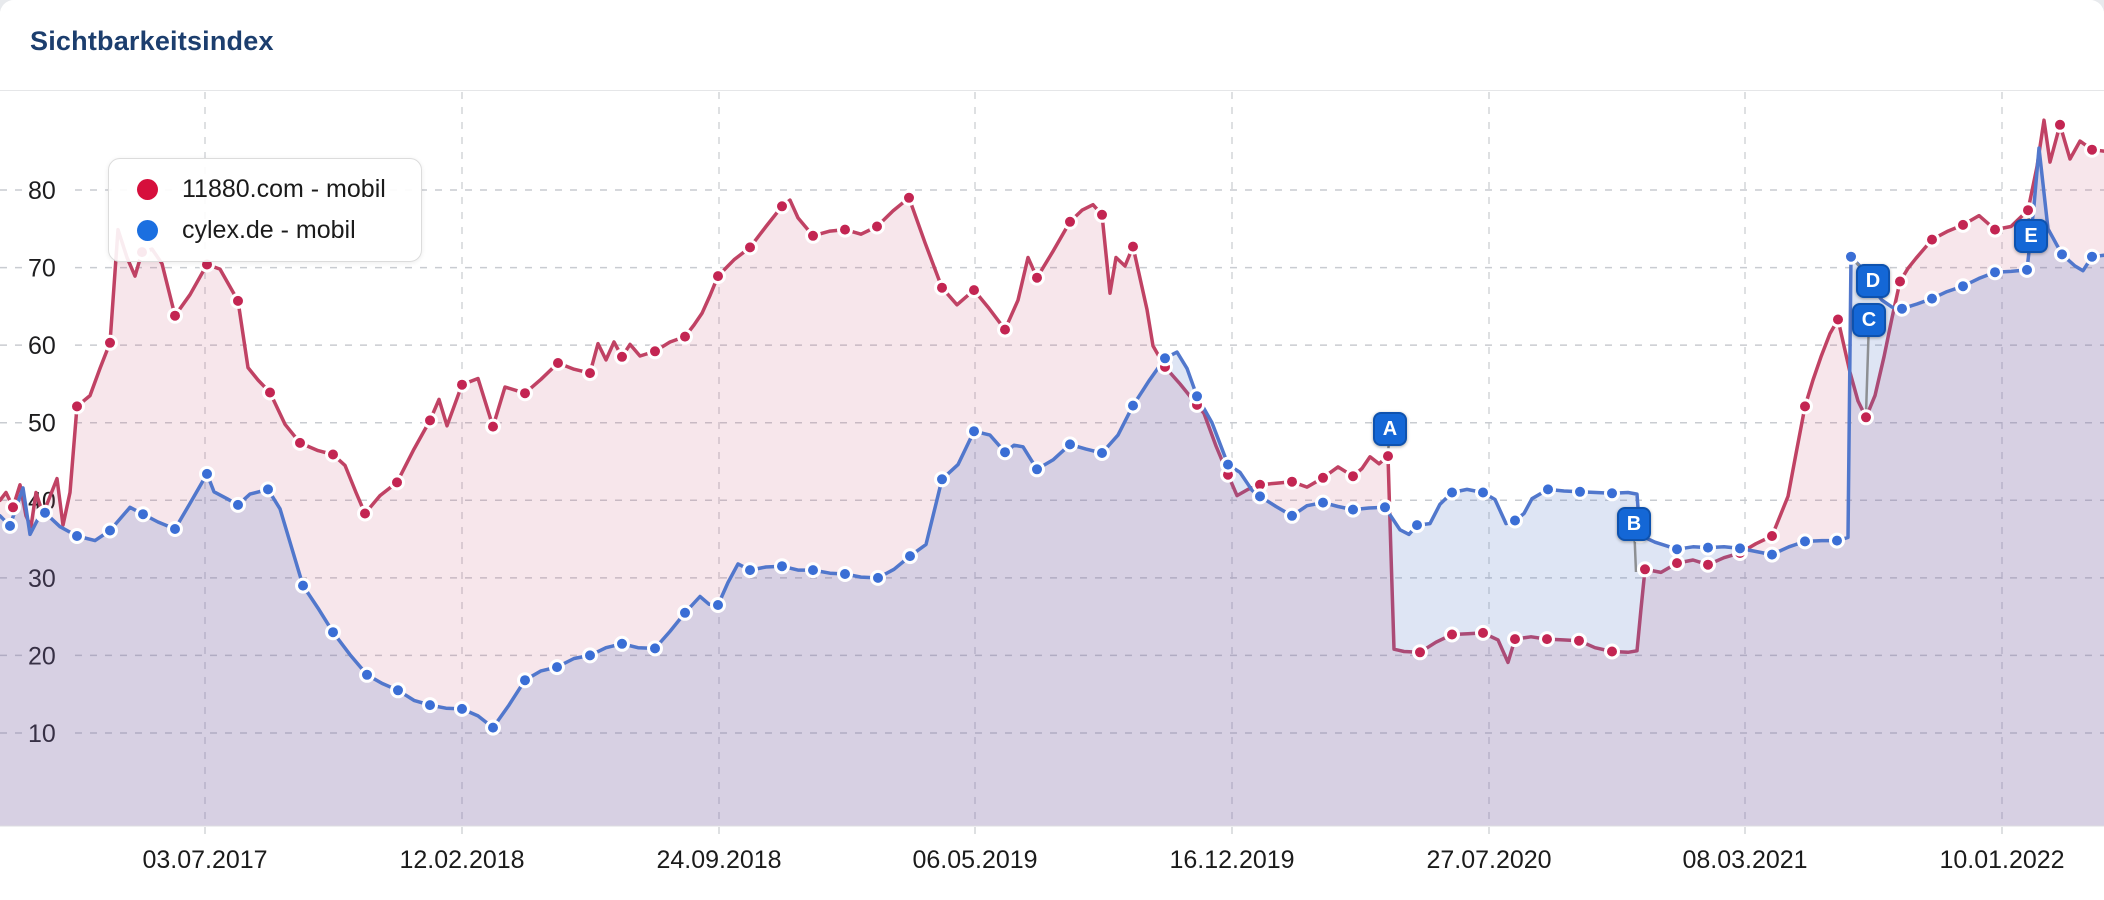  What do you see at coordinates (1873, 281) in the screenshot?
I see `annotation-badge-d: D` at bounding box center [1873, 281].